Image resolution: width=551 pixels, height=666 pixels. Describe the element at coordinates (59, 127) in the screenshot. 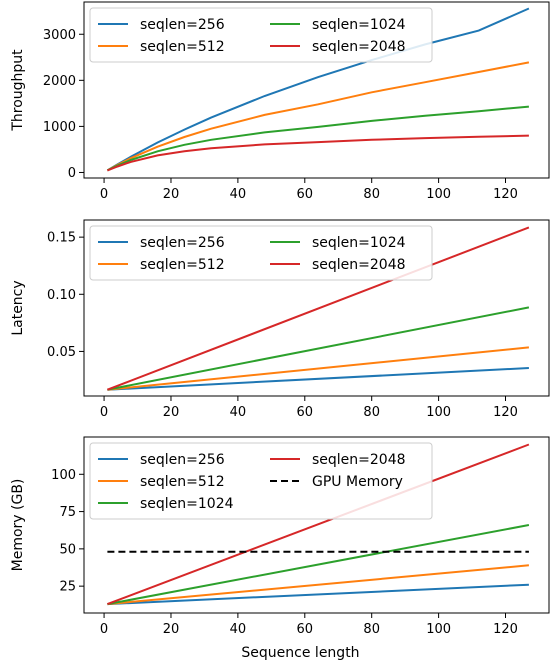

I see `y-tick-label: 1000` at that location.